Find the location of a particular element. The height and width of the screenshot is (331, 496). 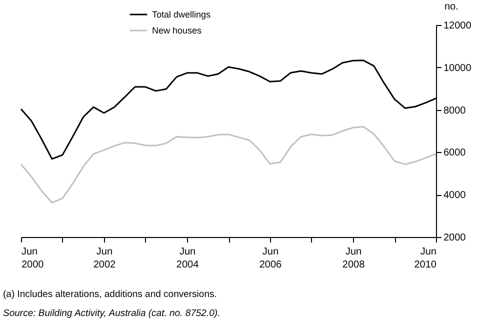

y-tick-label: 12000 is located at coordinates (458, 26).